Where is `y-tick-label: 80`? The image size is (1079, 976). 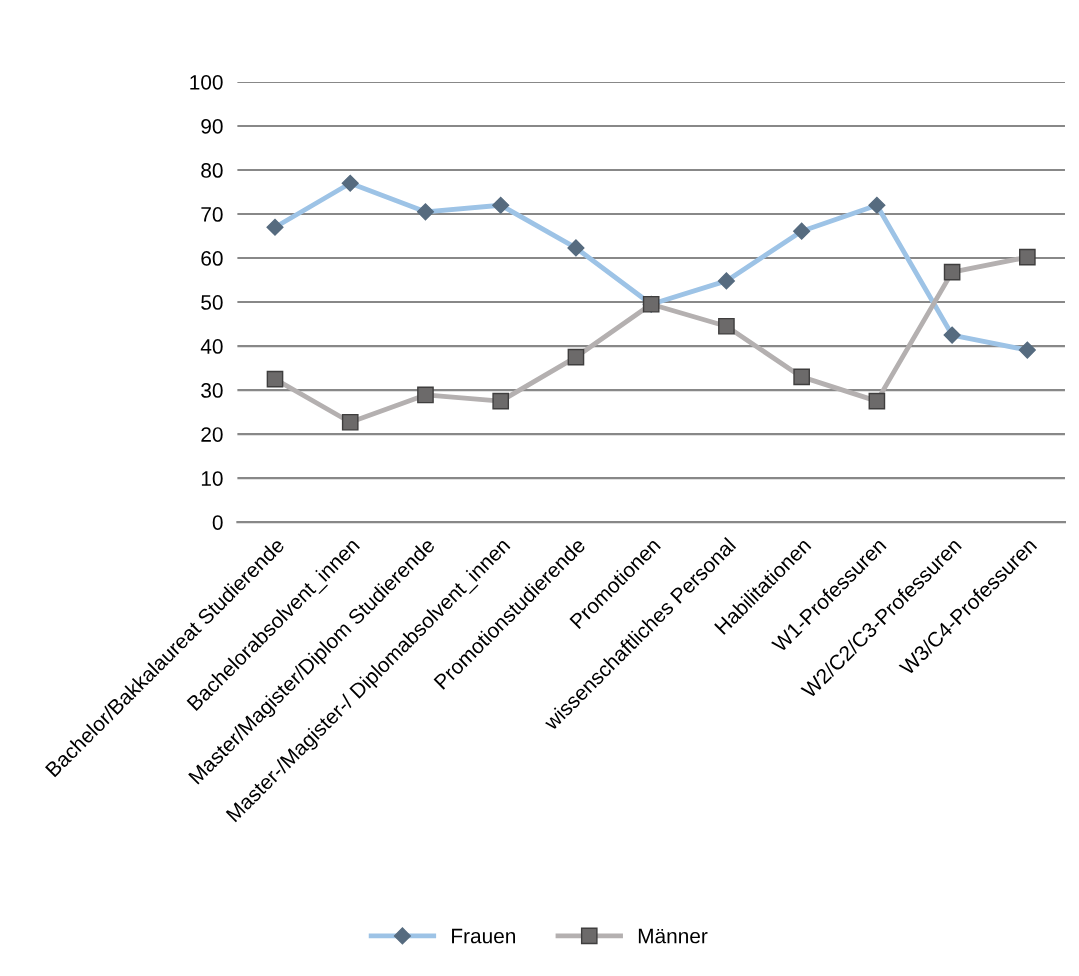
y-tick-label: 80 is located at coordinates (212, 170).